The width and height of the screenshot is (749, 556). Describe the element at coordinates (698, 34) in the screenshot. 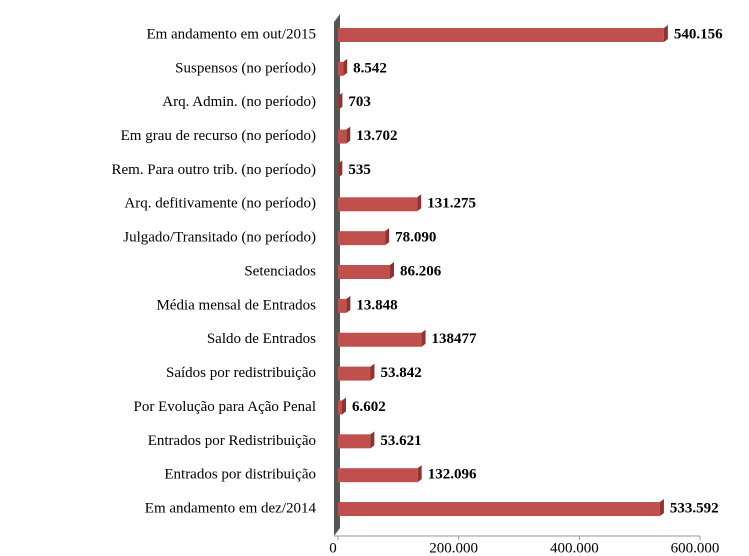

I see `value-label: 540.156` at that location.